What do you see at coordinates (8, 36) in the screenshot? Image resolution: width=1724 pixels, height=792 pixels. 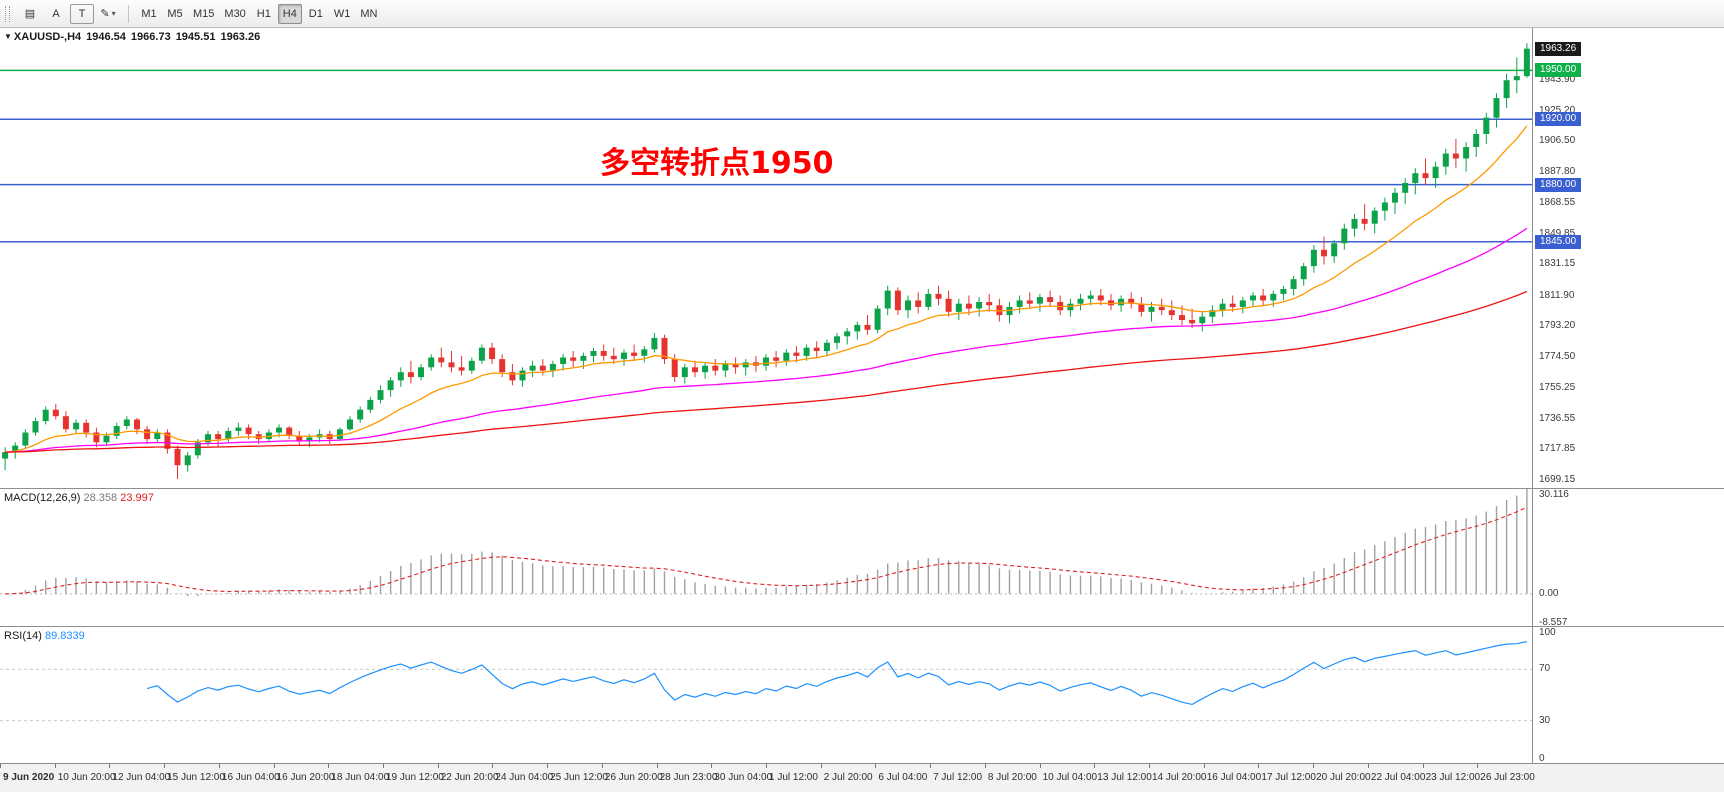 I see `collapse-icon: ▼` at bounding box center [8, 36].